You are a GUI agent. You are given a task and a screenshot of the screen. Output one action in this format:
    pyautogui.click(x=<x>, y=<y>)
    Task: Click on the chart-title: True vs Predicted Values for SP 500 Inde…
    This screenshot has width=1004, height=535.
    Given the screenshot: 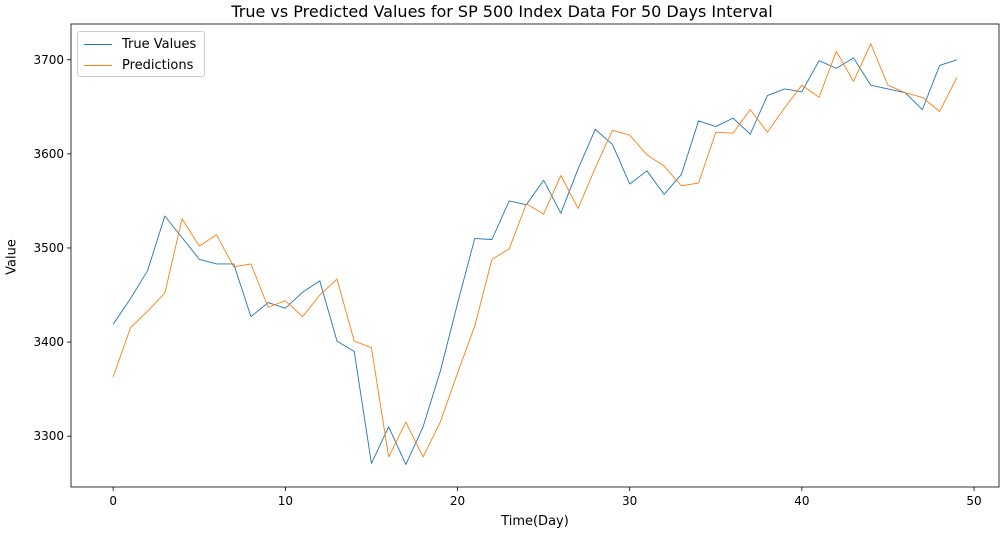 What is the action you would take?
    pyautogui.click(x=502, y=11)
    